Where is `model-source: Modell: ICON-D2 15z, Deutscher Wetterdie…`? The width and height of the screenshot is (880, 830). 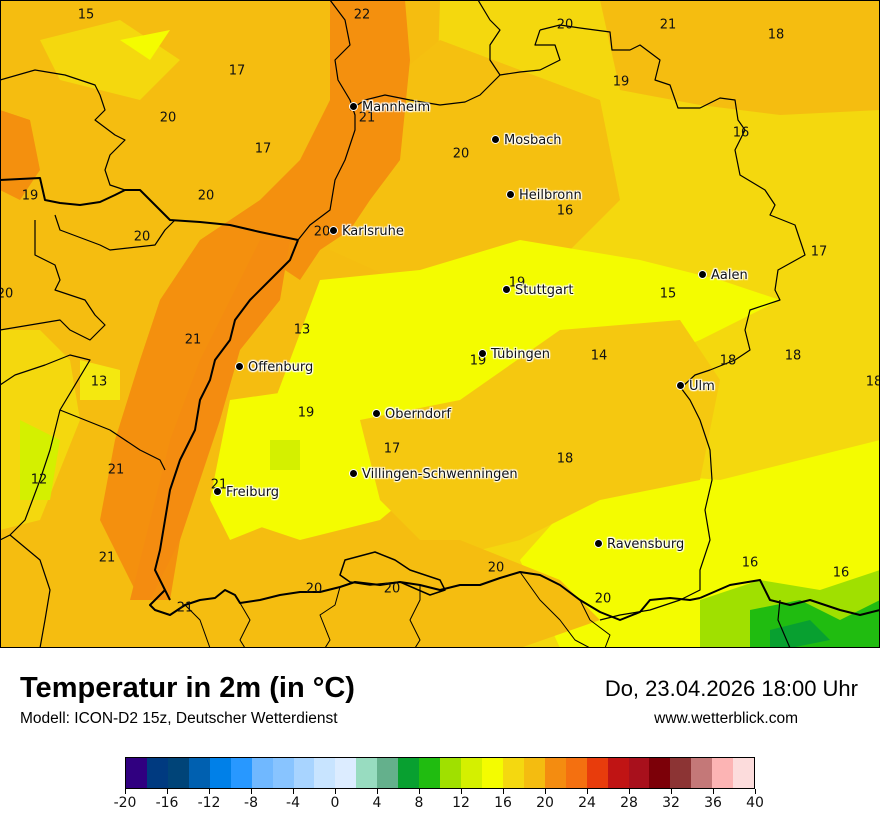 model-source: Modell: ICON-D2 15z, Deutscher Wetterdie… is located at coordinates (179, 718).